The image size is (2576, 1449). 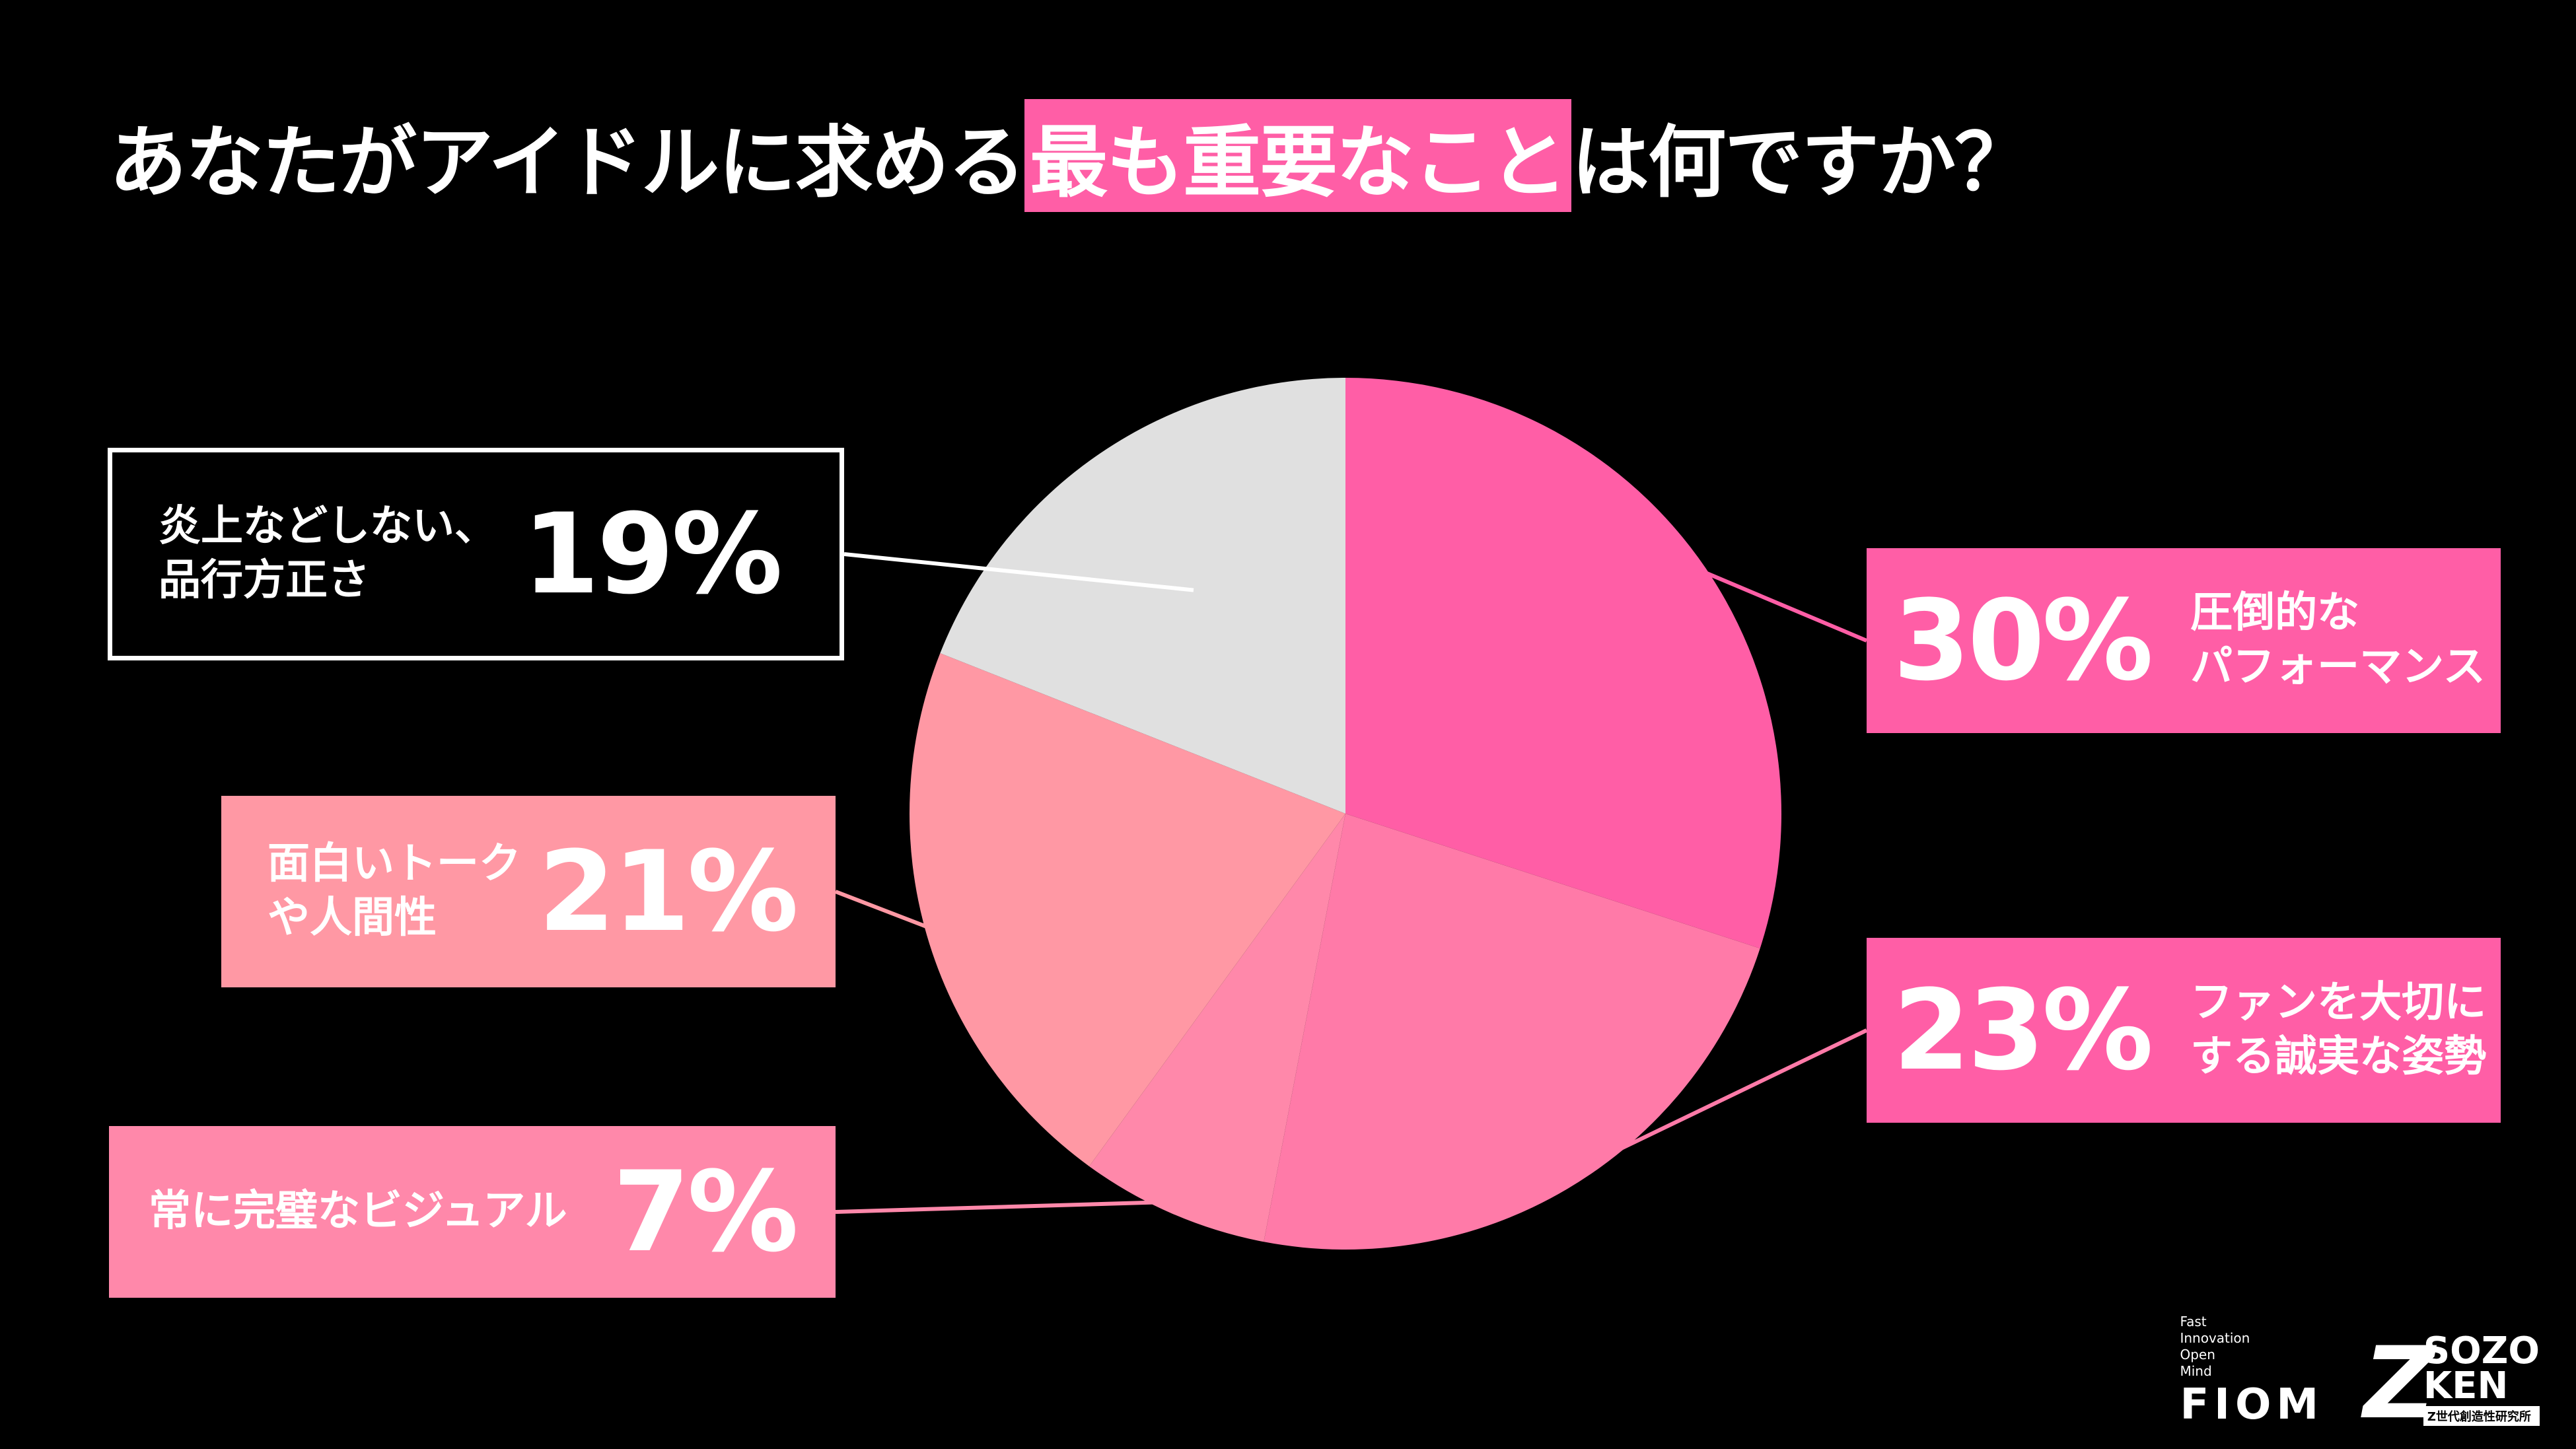 I want to click on slice-label-line: 品行方正さ, so click(x=264, y=581).